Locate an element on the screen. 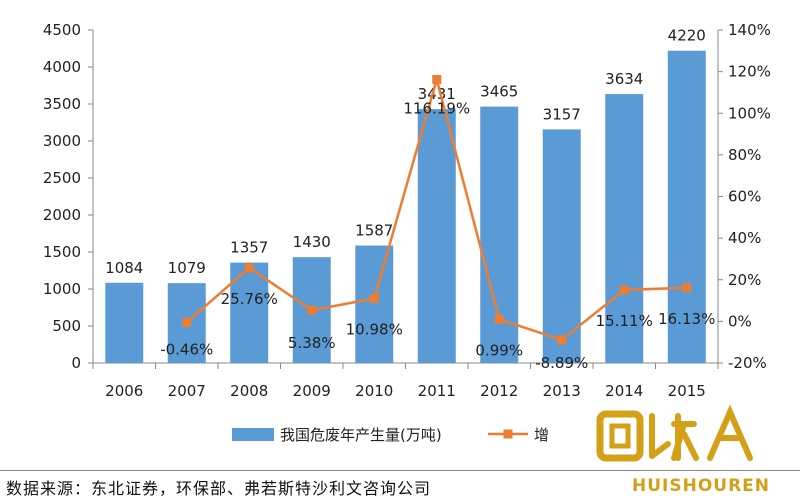 This screenshot has width=800, height=500. x-tick-label: 2011 is located at coordinates (437, 391).